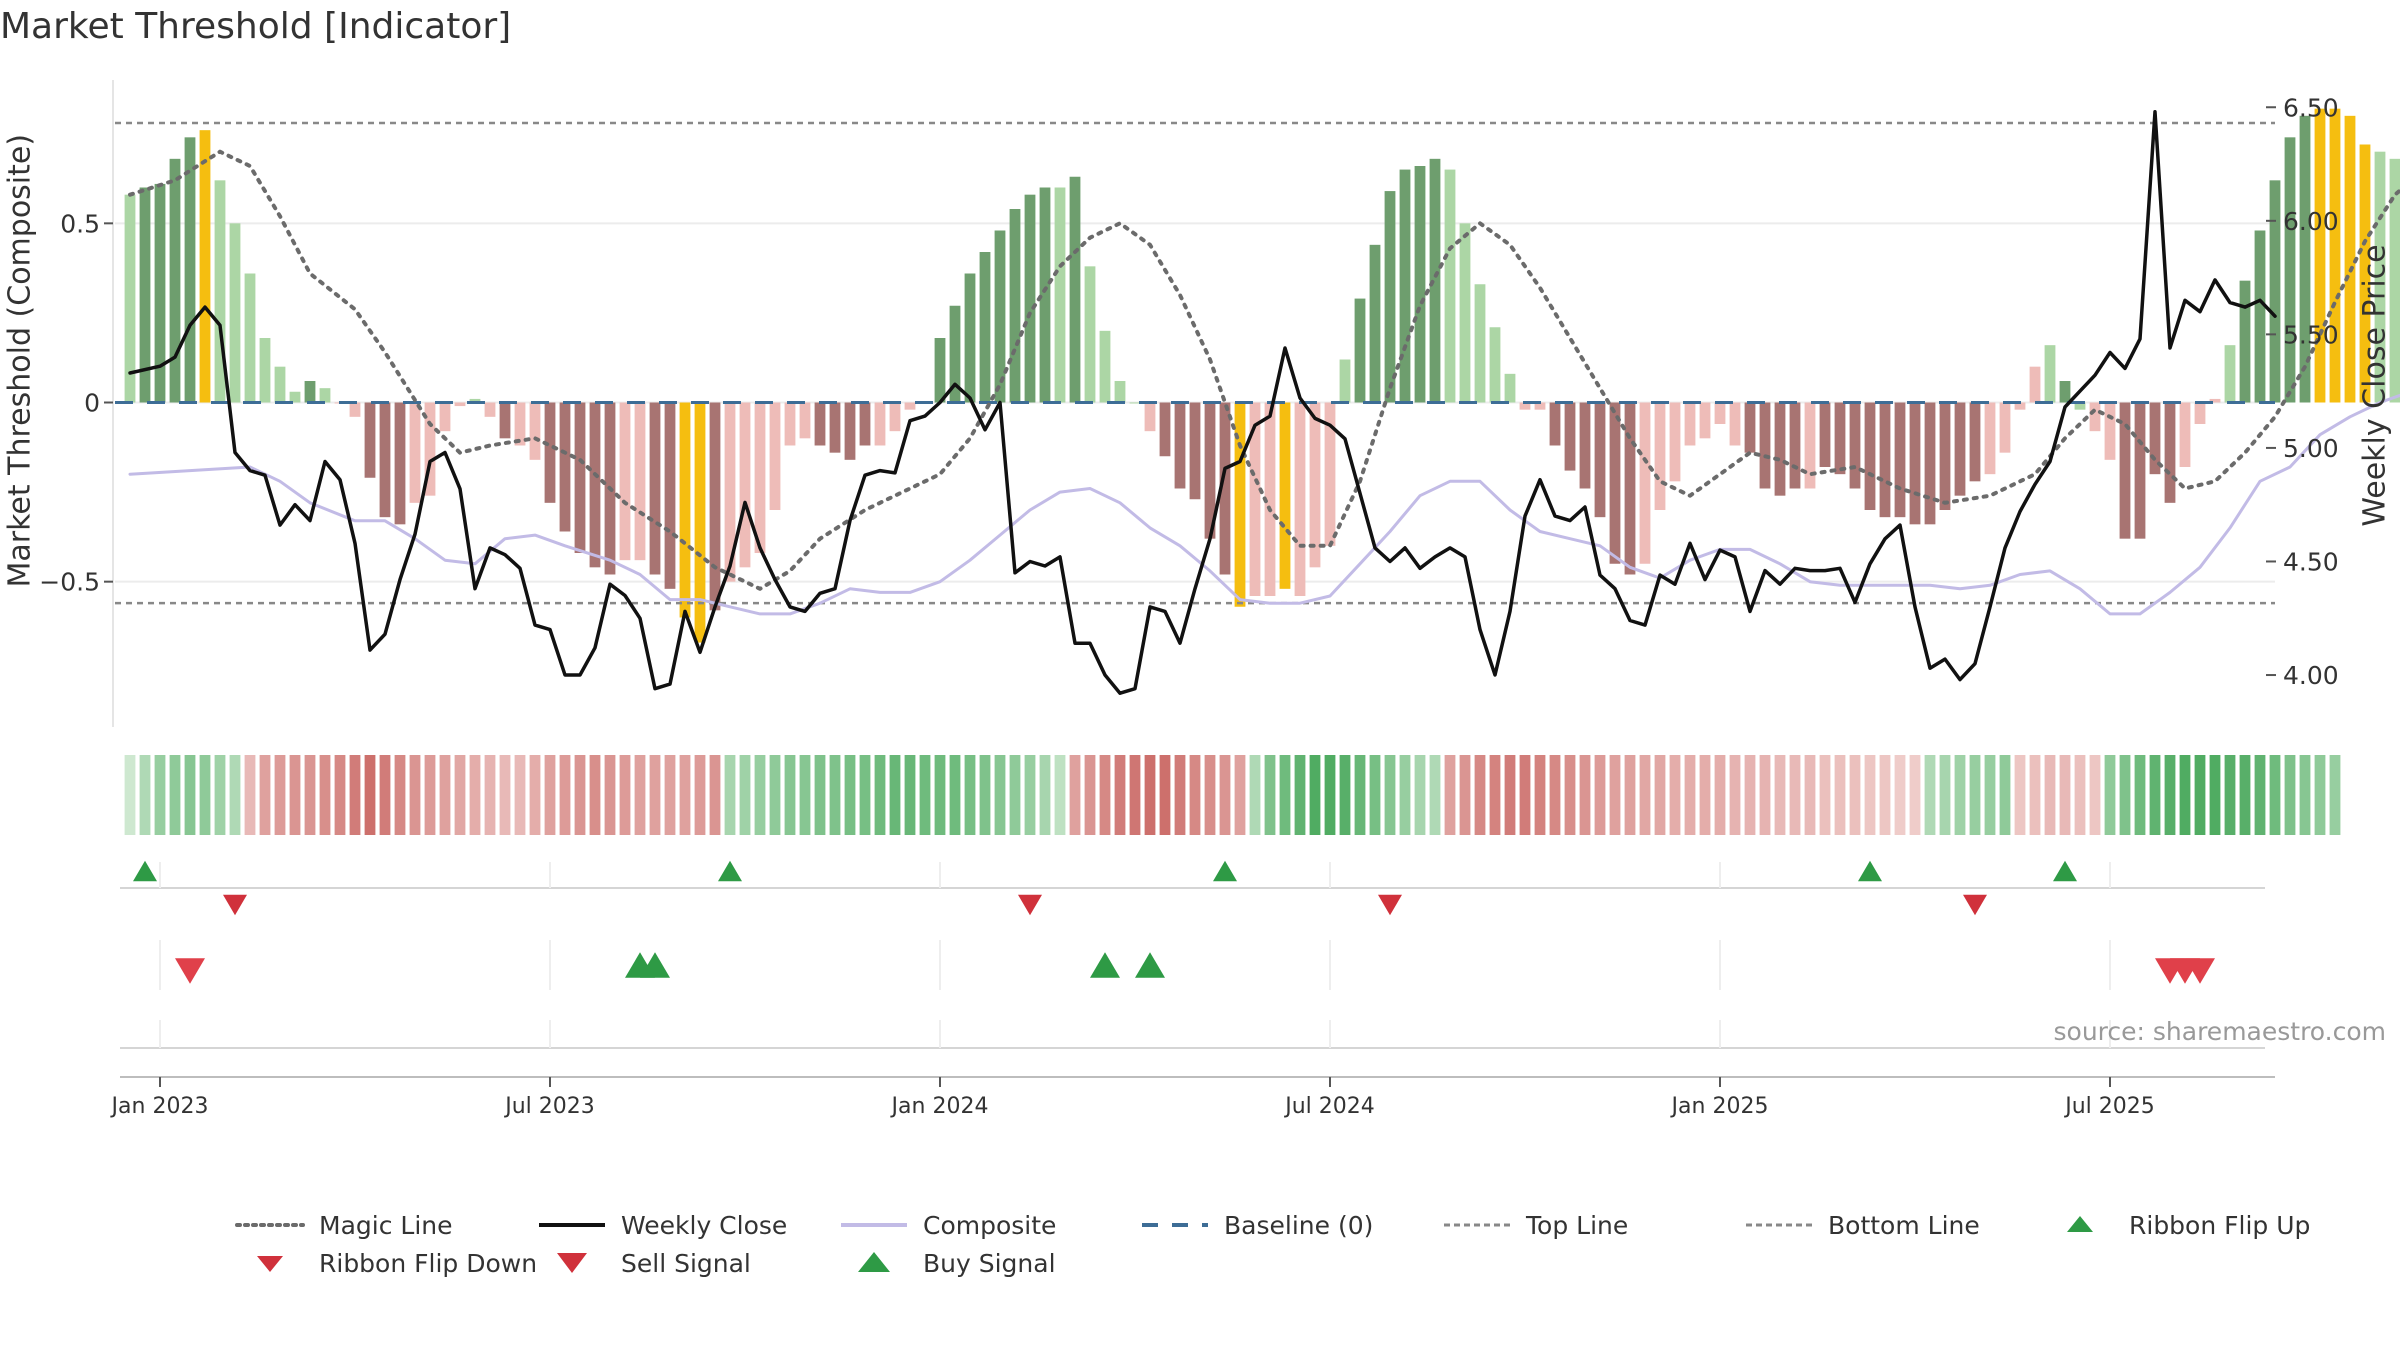  I want to click on x-tick-label-2: Jan 2024, so click(939, 1106).